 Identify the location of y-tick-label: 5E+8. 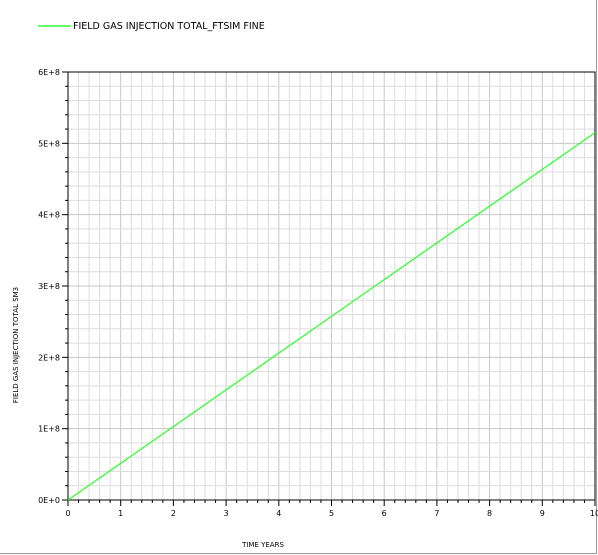
(49, 143).